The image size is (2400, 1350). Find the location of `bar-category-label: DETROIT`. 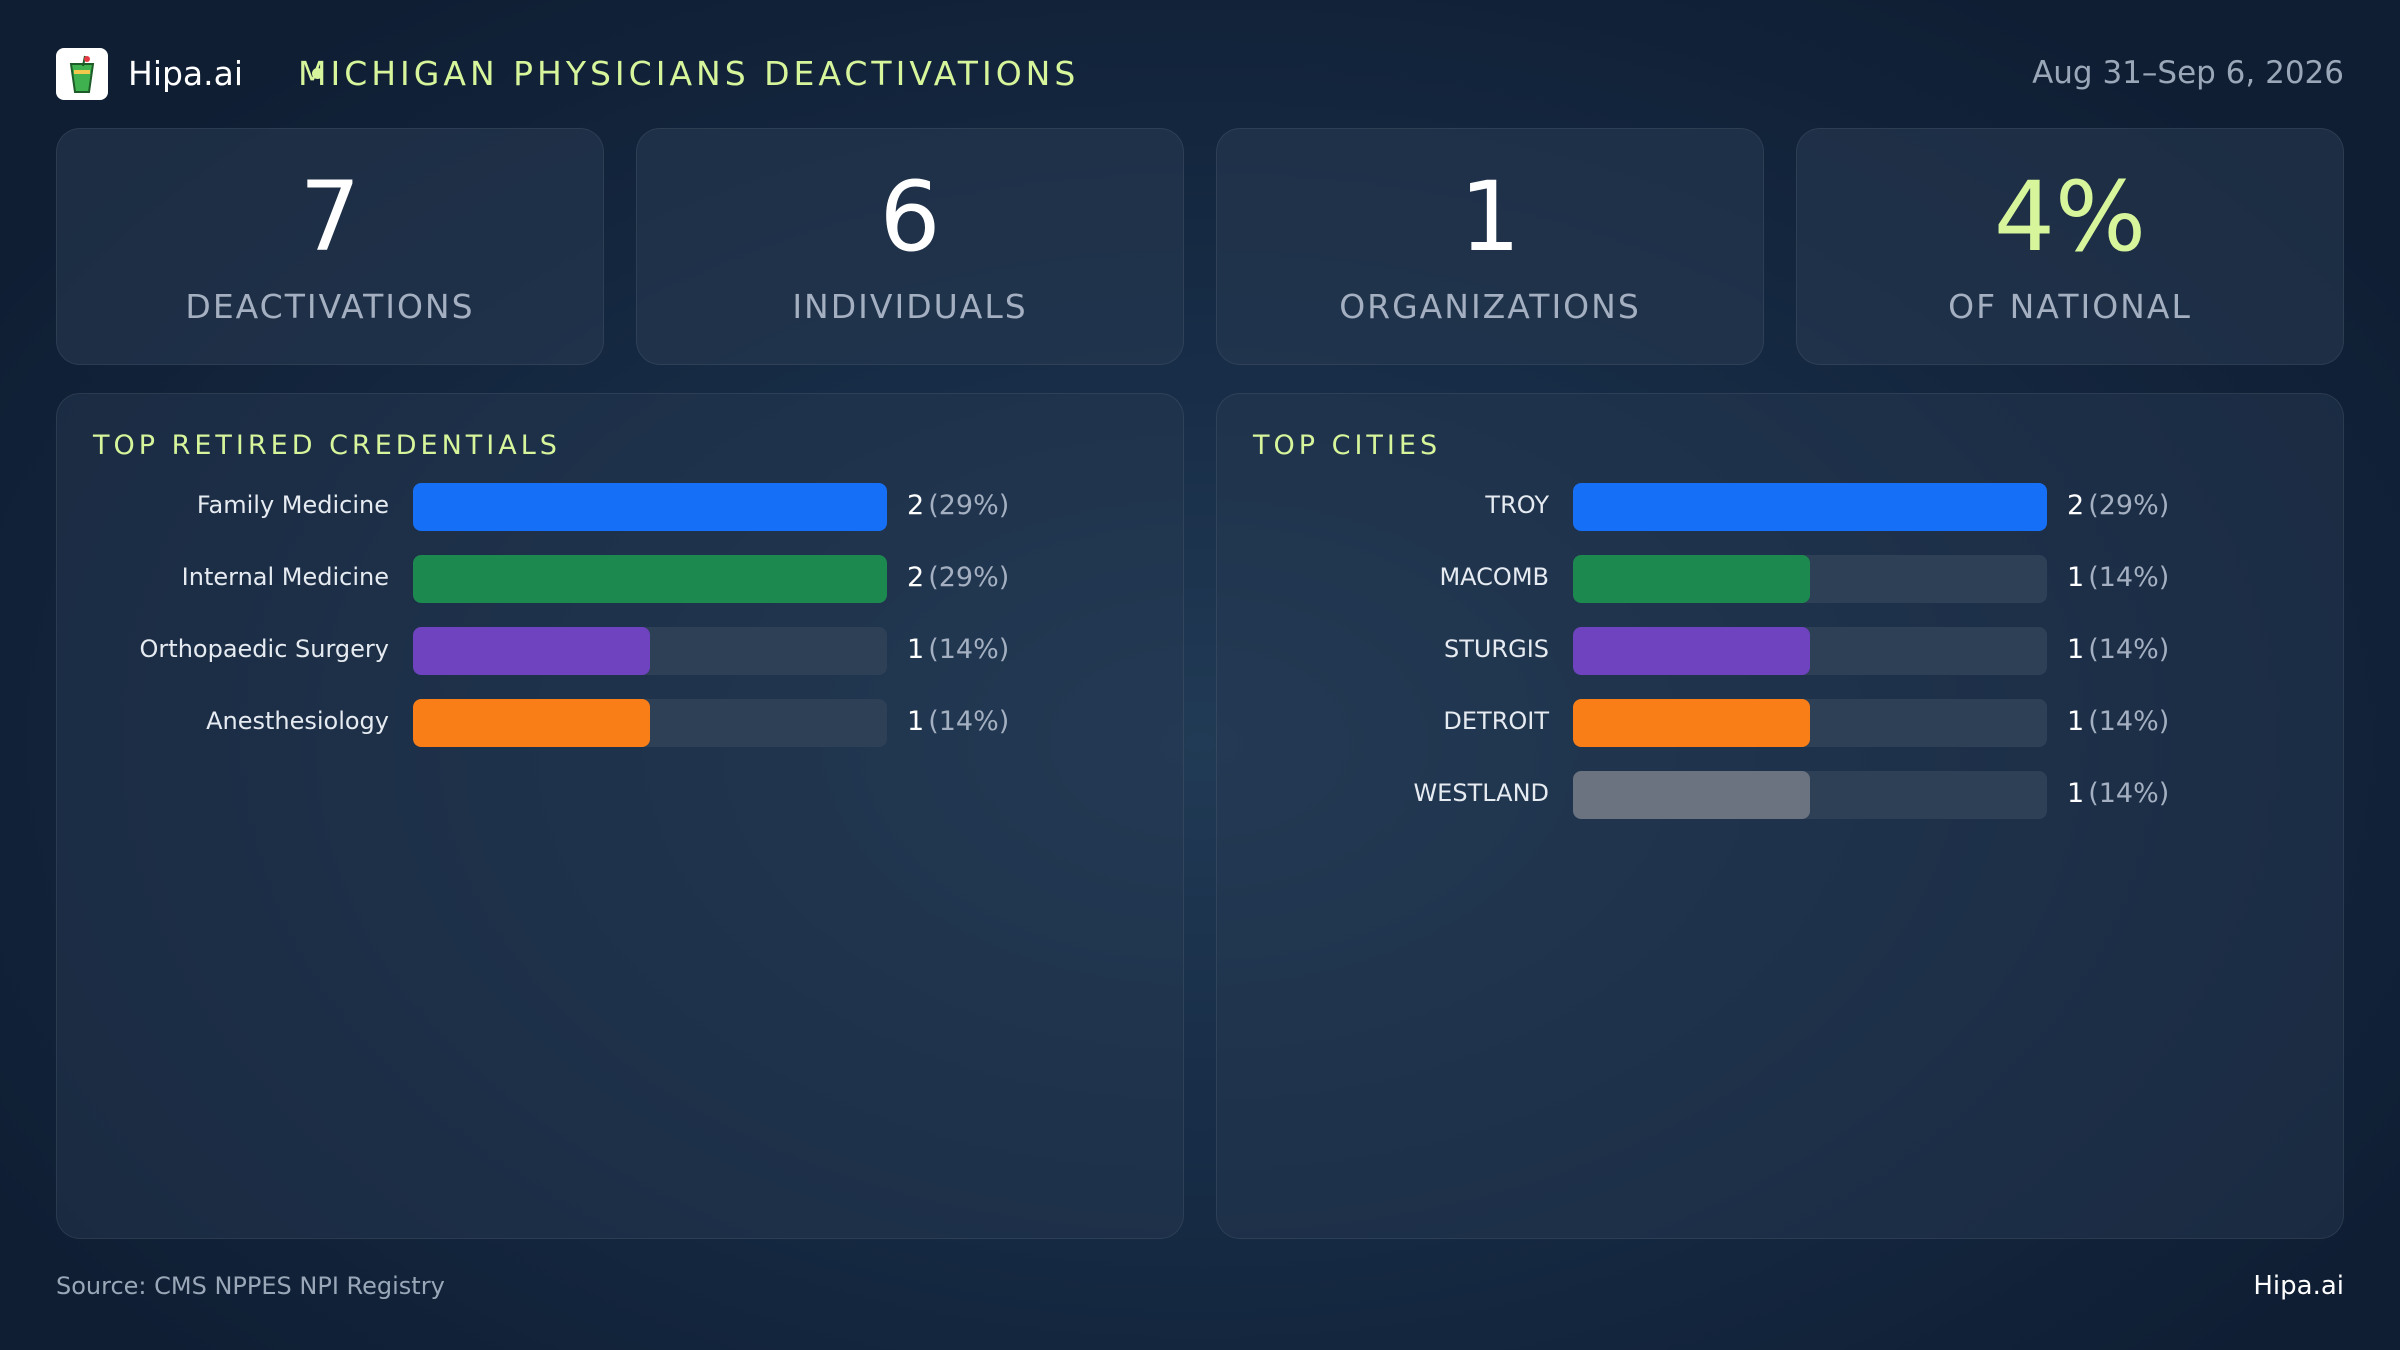

bar-category-label: DETROIT is located at coordinates (1496, 721).